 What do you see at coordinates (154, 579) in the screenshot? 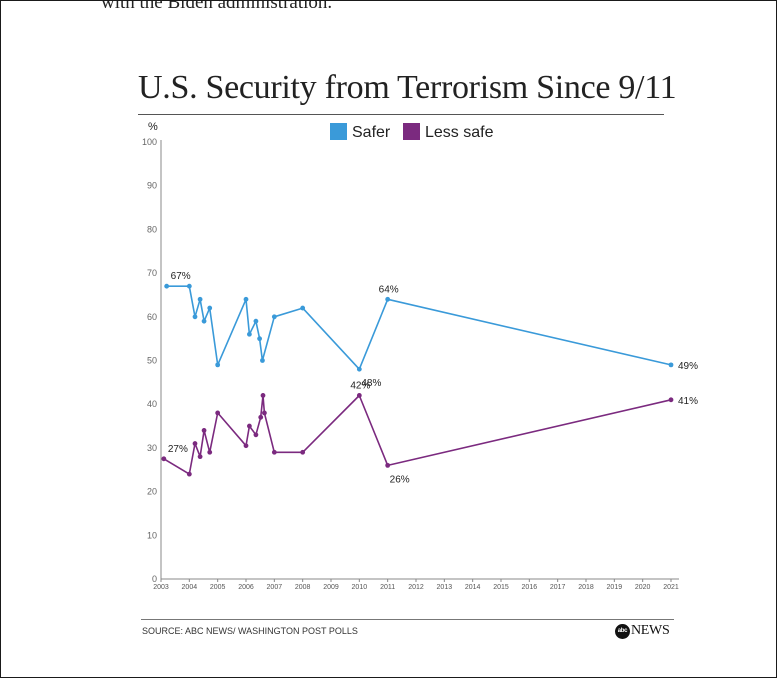
I see `y-tick-label: 0` at bounding box center [154, 579].